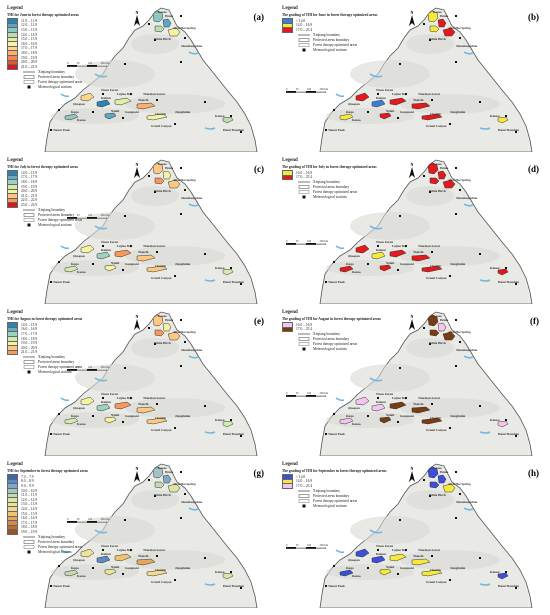 Image resolution: width=550 pixels, height=615 pixels. Describe the element at coordinates (75, 71) in the screenshot. I see `legend-symbol-row: Xinjiang boundary` at that location.